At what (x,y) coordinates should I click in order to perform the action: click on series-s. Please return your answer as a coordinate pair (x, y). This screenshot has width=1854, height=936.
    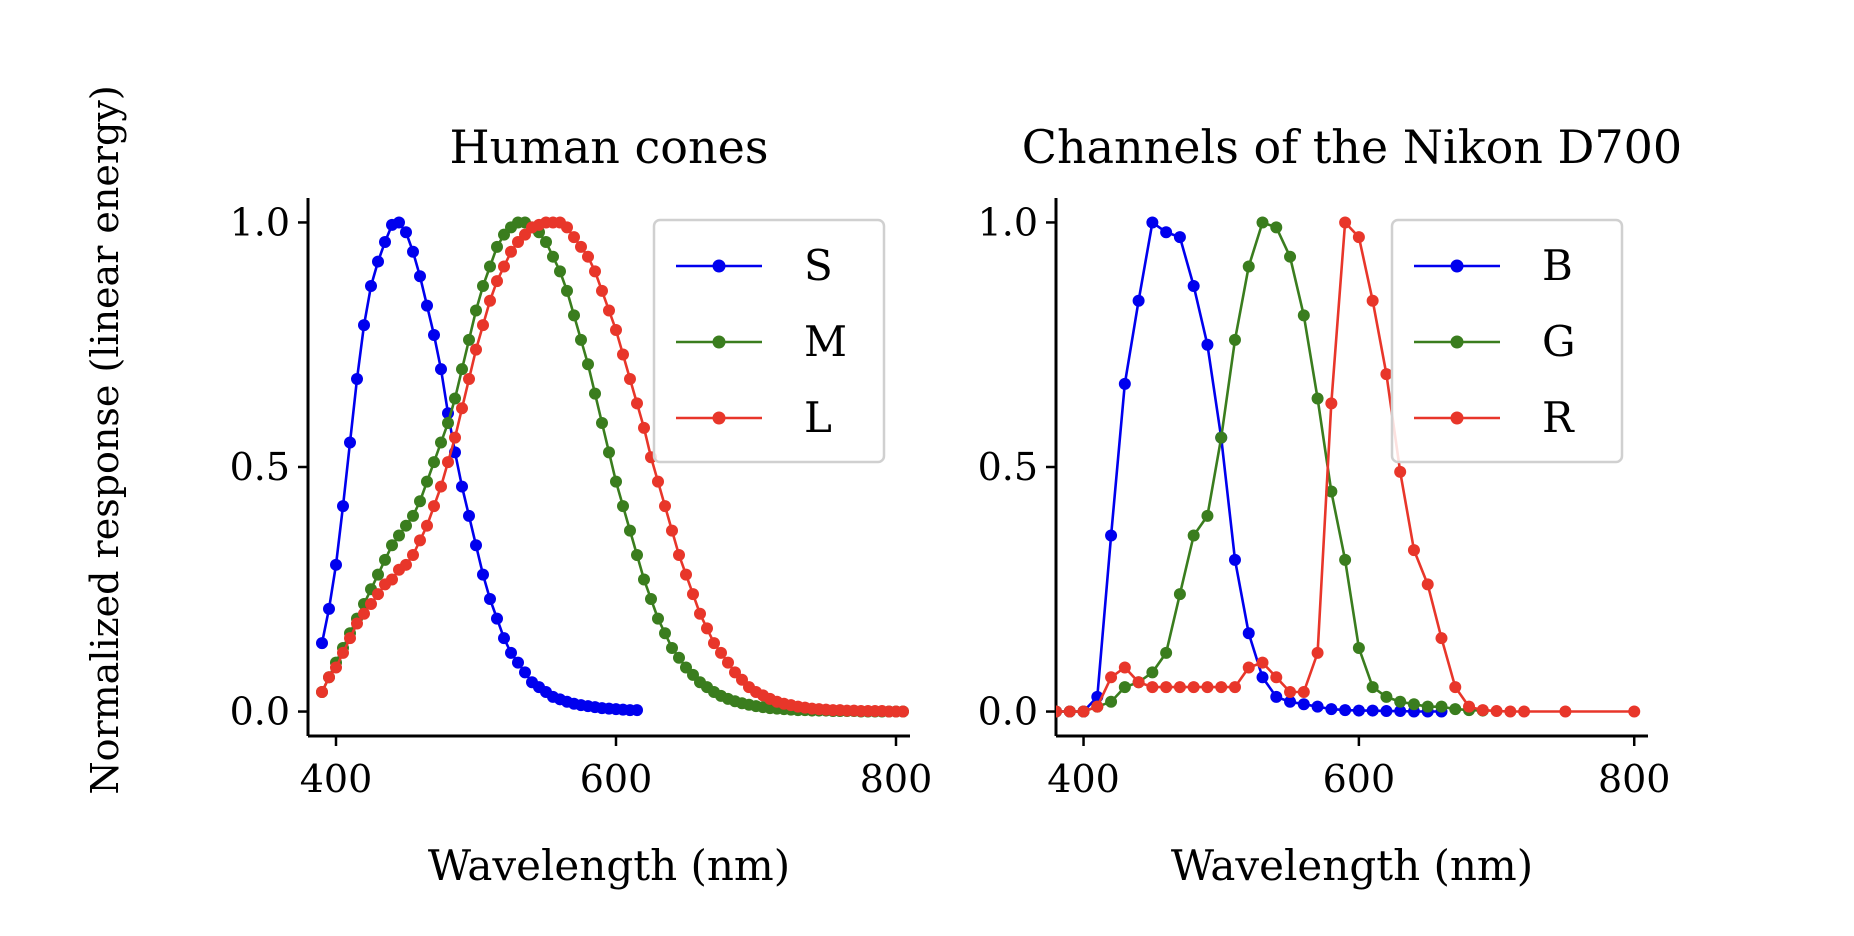
    Looking at the image, I should click on (479, 466).